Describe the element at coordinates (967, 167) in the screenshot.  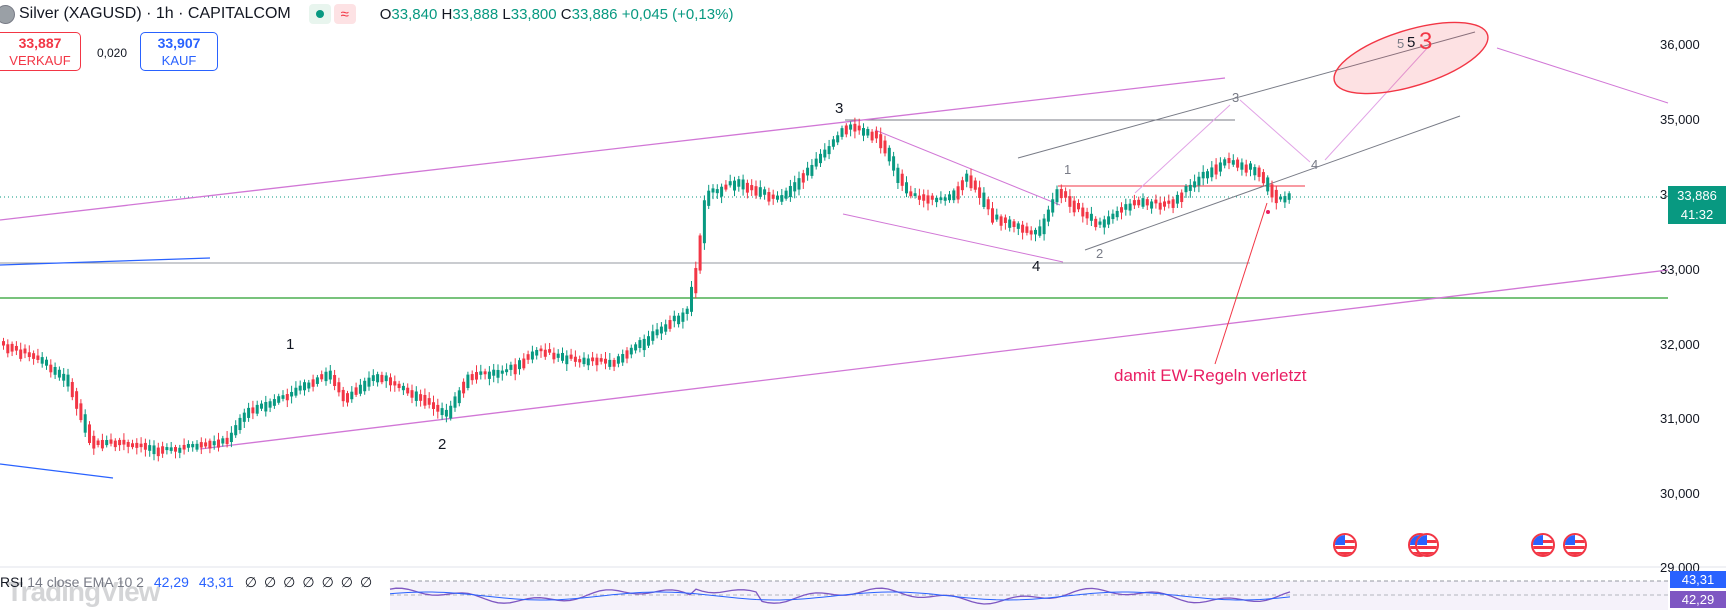
I see `wedge-upper-line` at that location.